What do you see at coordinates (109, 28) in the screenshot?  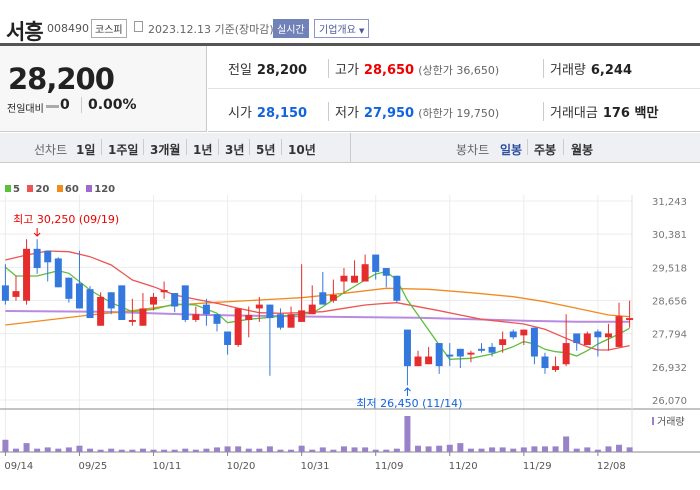 I see `market-badge: 코스피` at bounding box center [109, 28].